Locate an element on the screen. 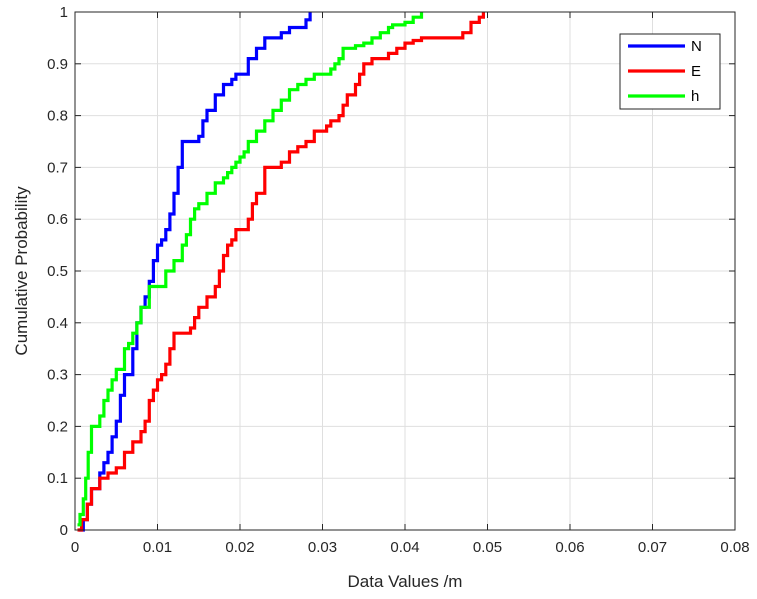  legend-label-N: N is located at coordinates (696, 46).